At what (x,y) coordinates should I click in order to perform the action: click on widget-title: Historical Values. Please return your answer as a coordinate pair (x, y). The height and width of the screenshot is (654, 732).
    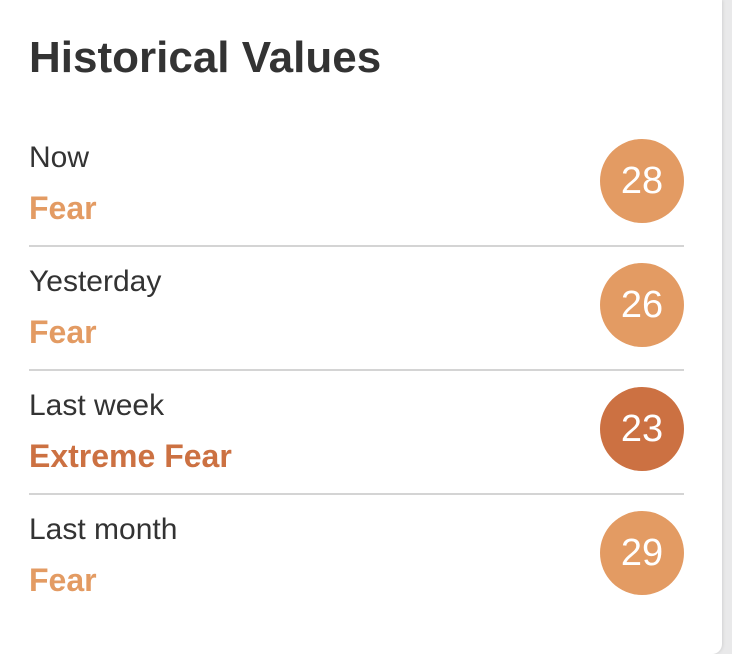
    Looking at the image, I should click on (205, 57).